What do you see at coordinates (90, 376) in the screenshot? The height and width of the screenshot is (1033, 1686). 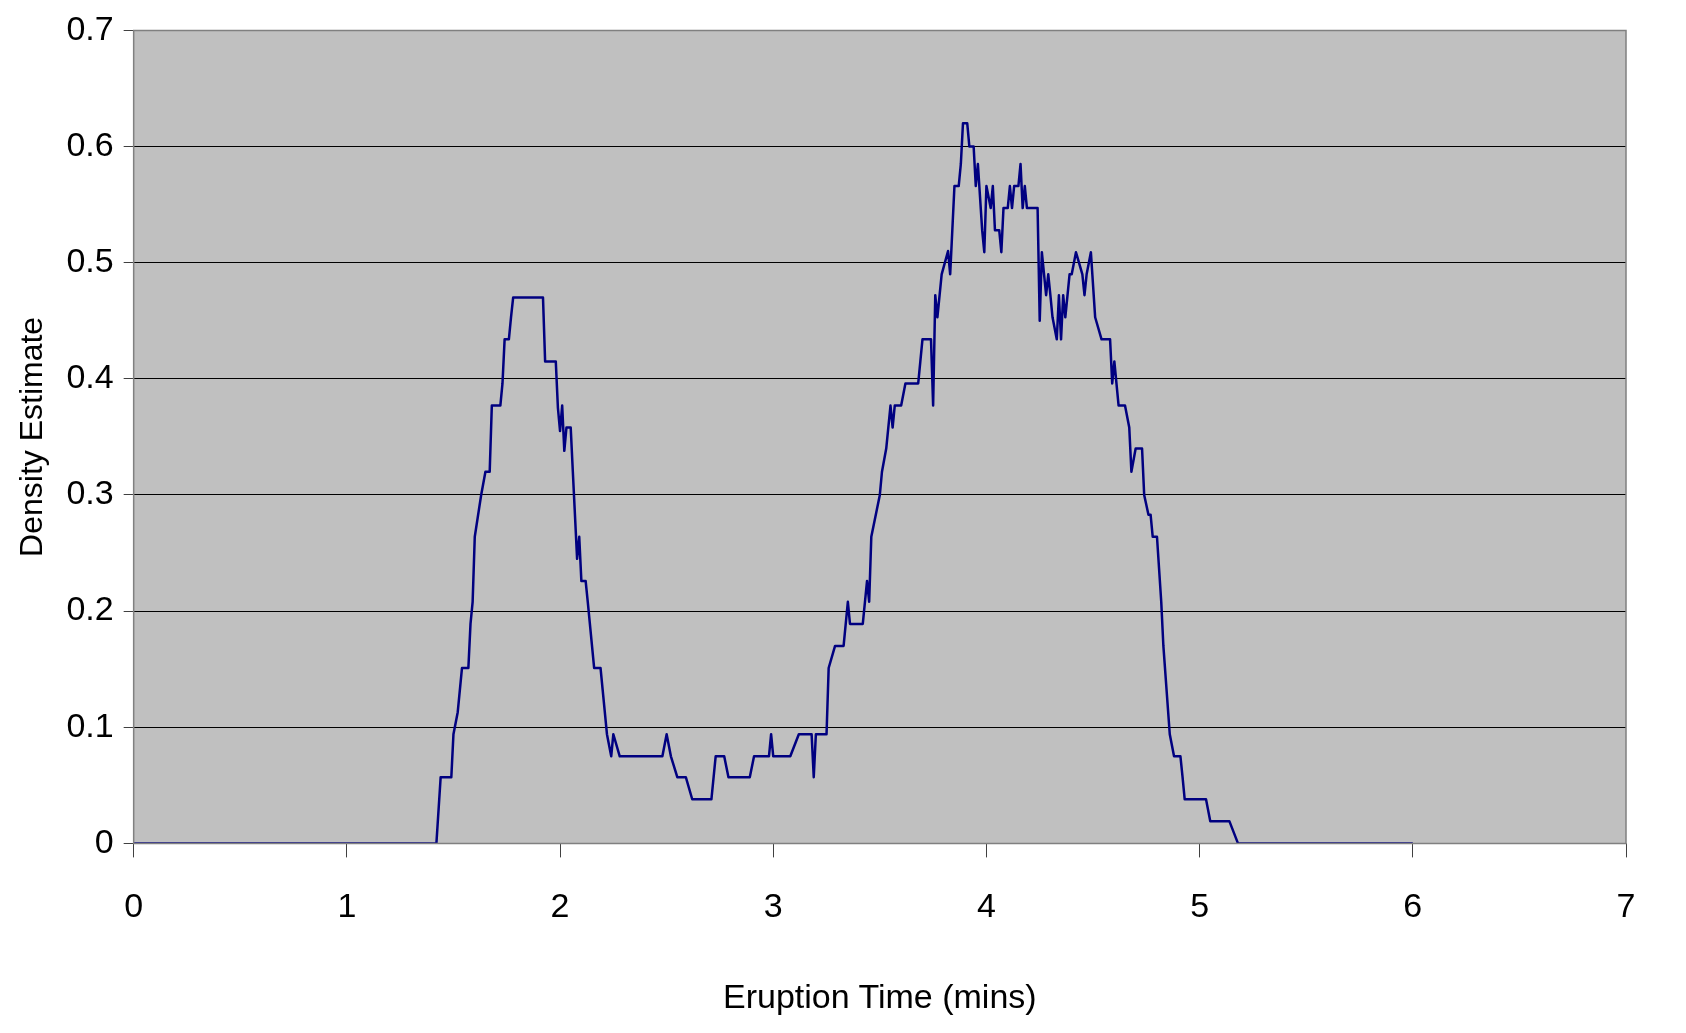 I see `y-tick-label: 0.4` at bounding box center [90, 376].